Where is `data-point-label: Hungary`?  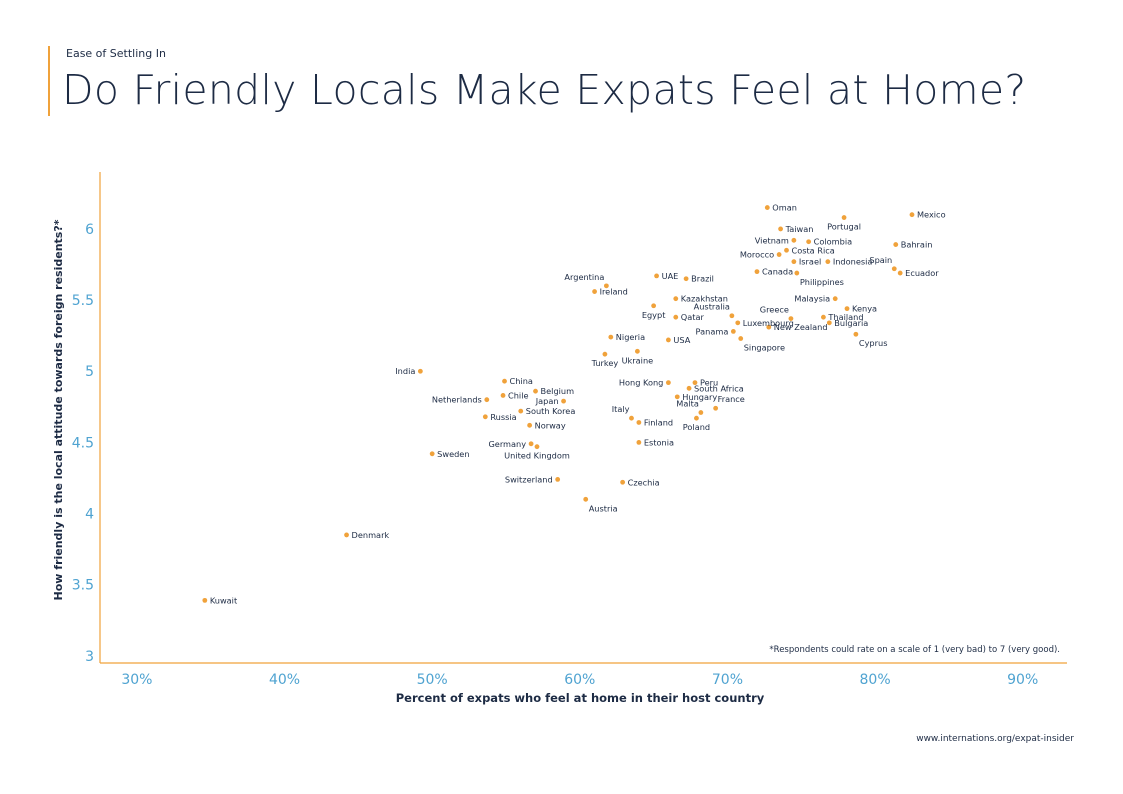 data-point-label: Hungary is located at coordinates (699, 397).